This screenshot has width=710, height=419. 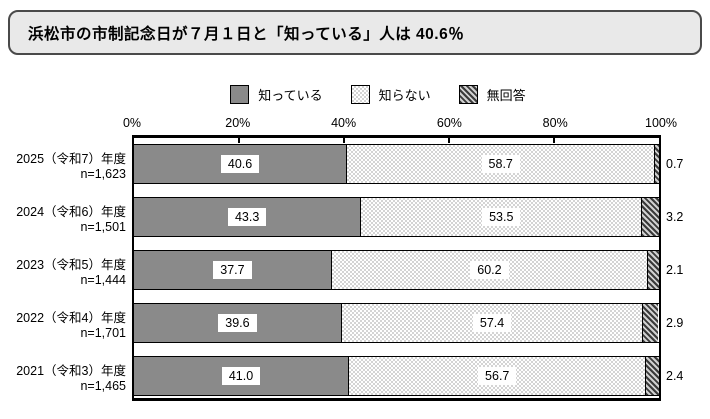 What do you see at coordinates (506, 95) in the screenshot?
I see `legend-label: 無回答` at bounding box center [506, 95].